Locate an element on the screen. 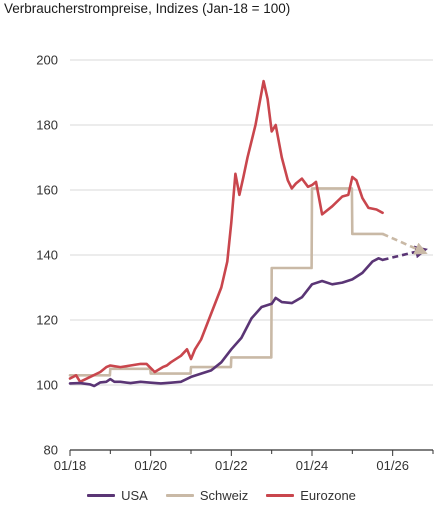 This screenshot has width=443, height=519. y-tick-label-200: 200 is located at coordinates (47, 60).